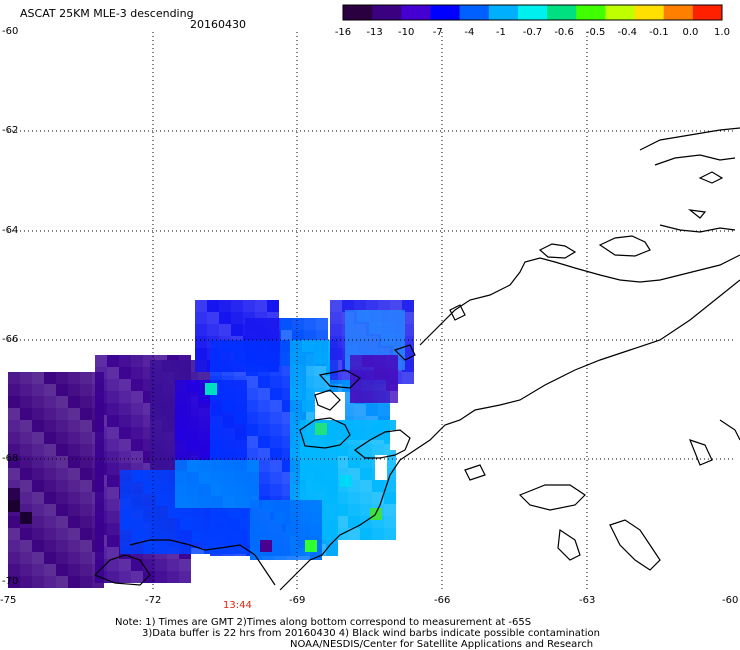 This screenshot has width=740, height=650. I want to click on island-h, so click(457, 312).